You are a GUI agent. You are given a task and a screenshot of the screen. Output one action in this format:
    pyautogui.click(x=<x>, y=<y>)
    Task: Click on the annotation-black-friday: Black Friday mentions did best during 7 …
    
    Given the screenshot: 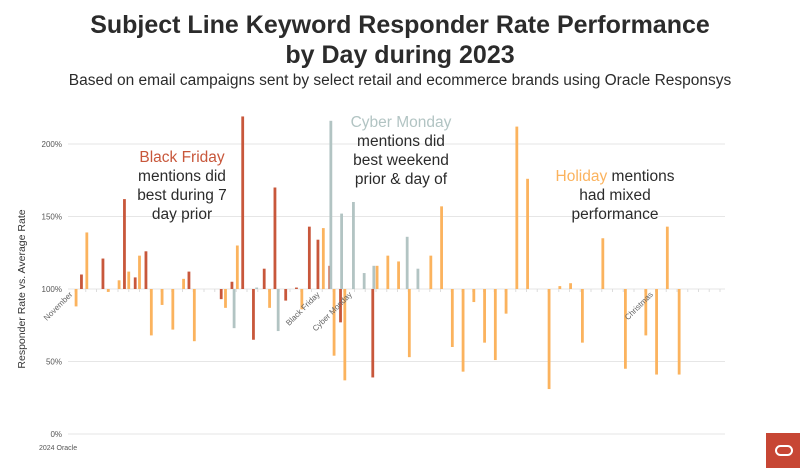 What is the action you would take?
    pyautogui.click(x=182, y=186)
    